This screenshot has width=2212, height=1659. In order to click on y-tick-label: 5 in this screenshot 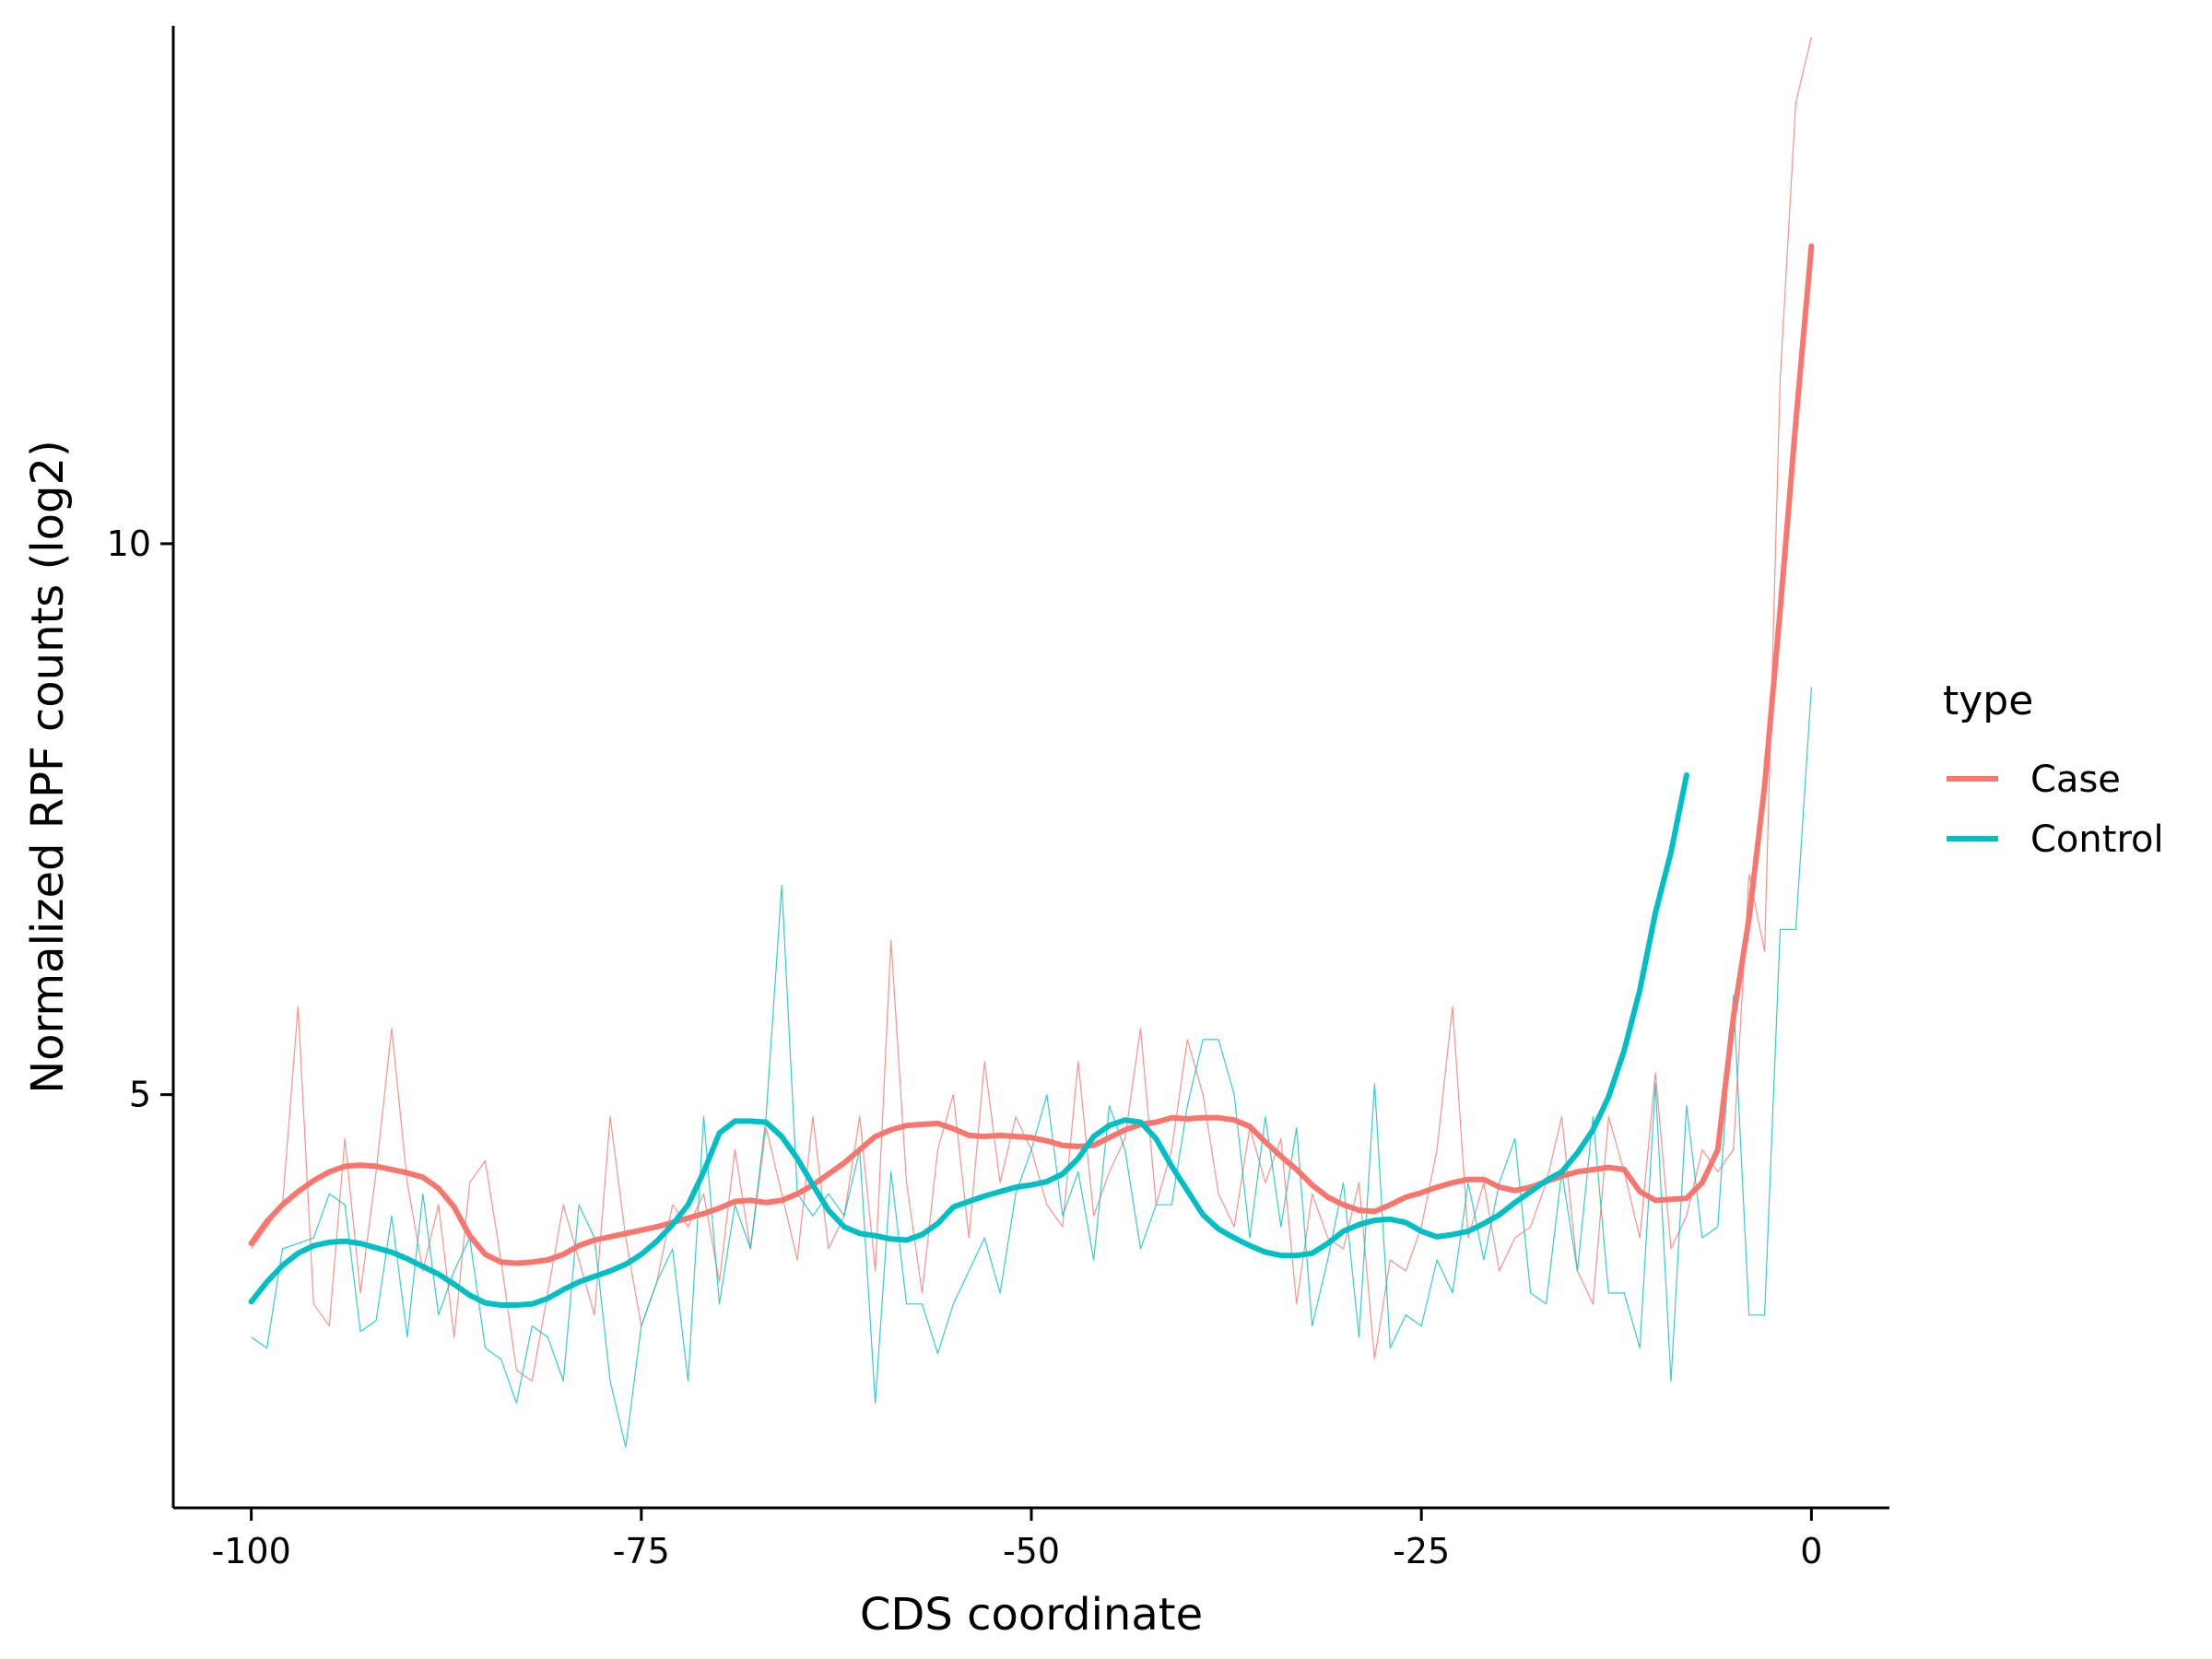, I will do `click(140, 1095)`.